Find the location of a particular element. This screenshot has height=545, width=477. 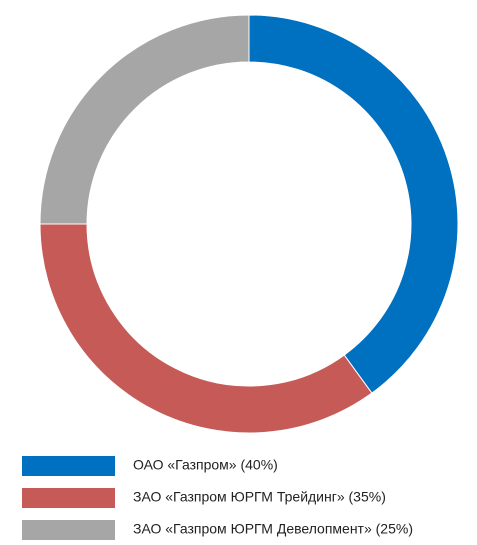

legend-label: ЗАО «Газпром ЮРГМ Трейдинг» (35%) is located at coordinates (259, 497).